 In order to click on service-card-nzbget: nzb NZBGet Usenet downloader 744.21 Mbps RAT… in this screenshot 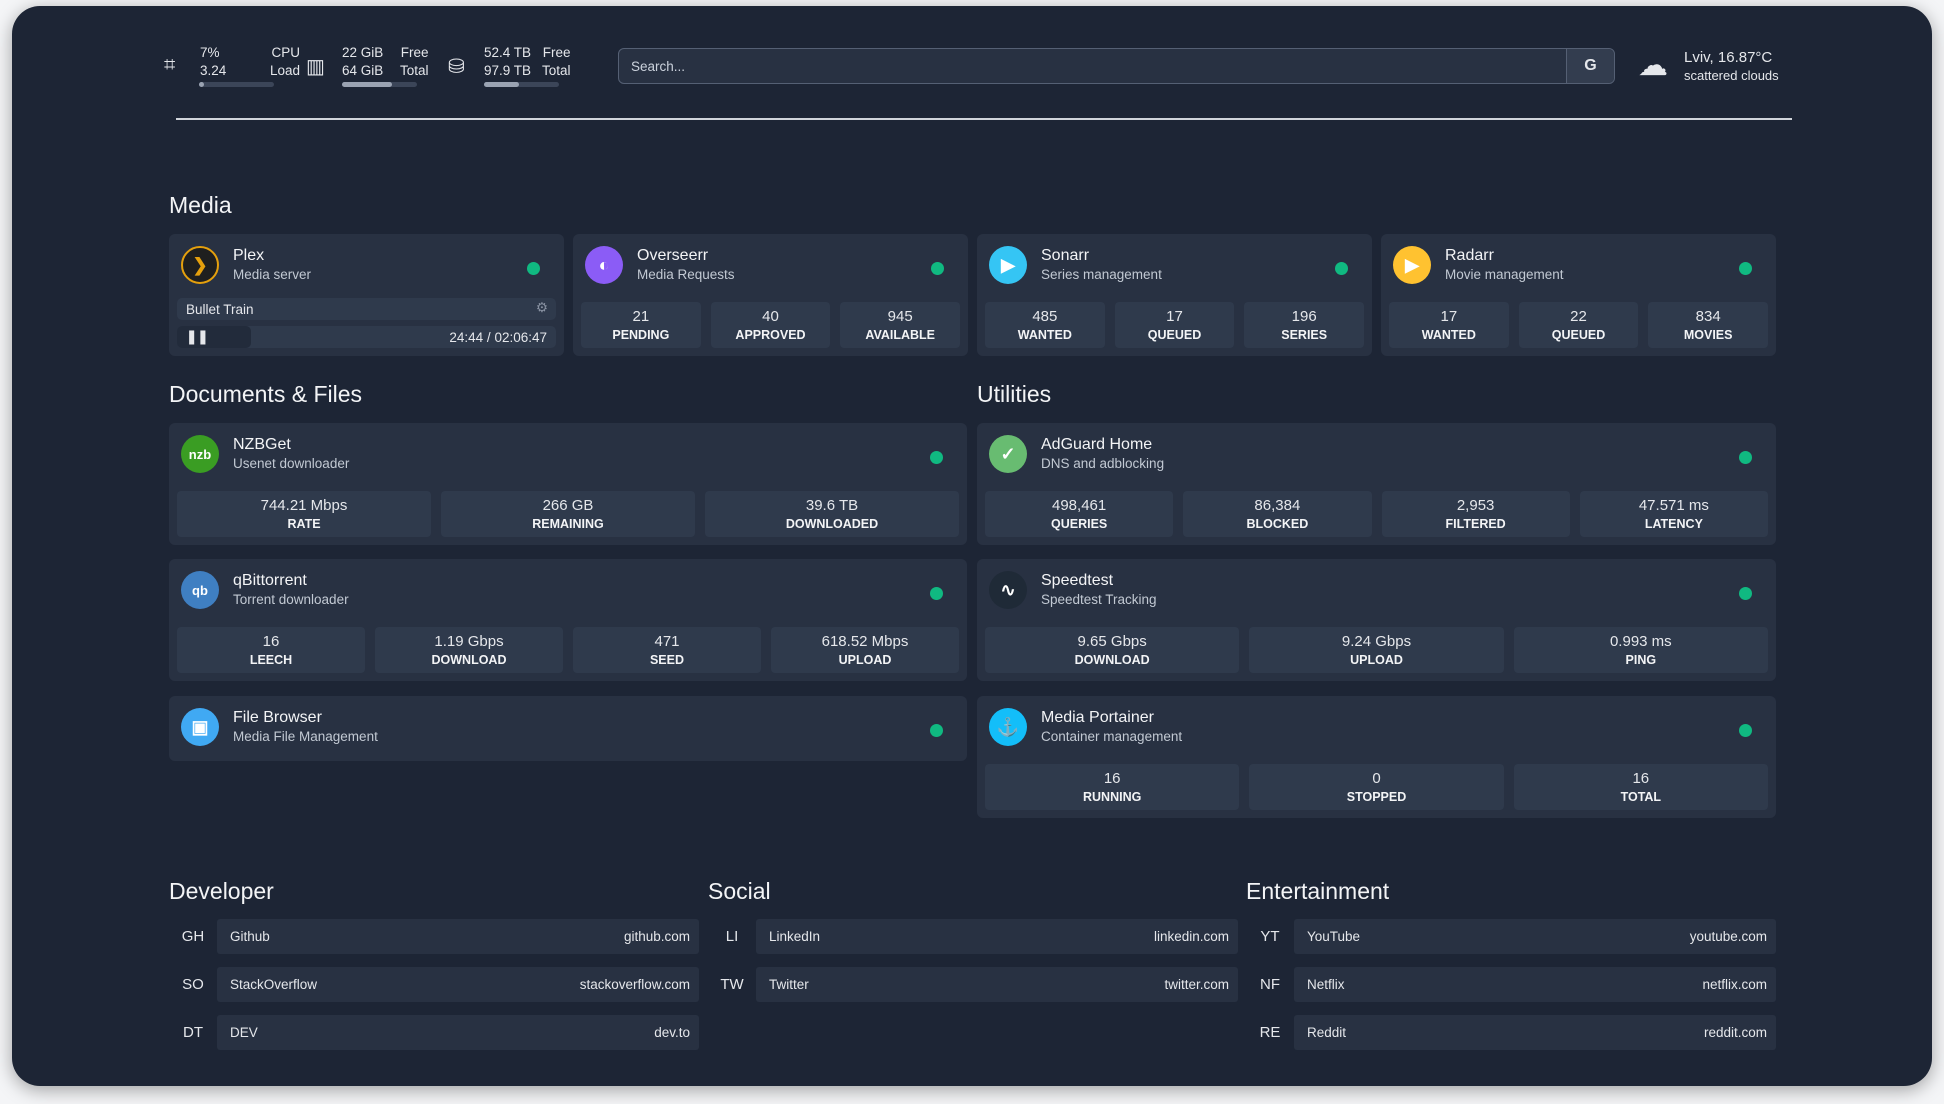, I will do `click(568, 484)`.